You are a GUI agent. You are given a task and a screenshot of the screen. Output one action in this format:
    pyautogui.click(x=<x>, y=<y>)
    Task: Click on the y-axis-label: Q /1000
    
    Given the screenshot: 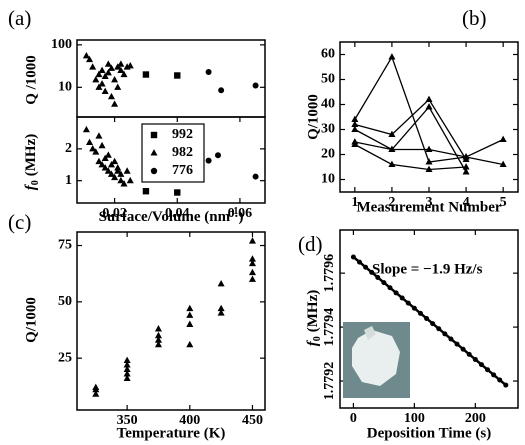 What is the action you would take?
    pyautogui.click(x=31, y=80)
    